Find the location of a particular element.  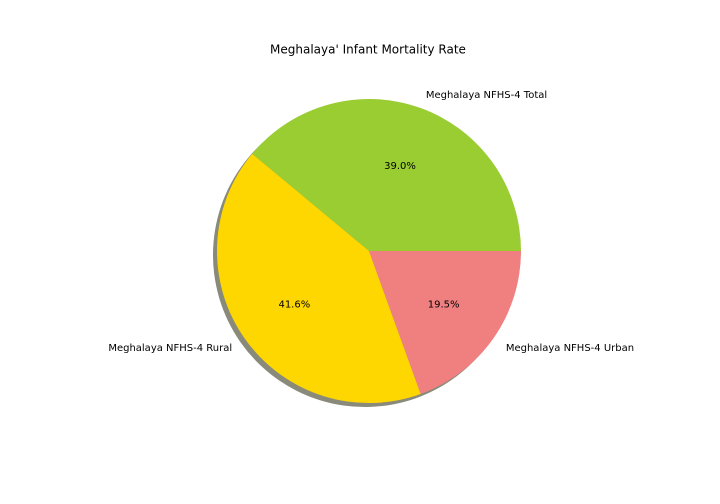

slice-percent-meghalaya-nfhs-4-total: 39.0% is located at coordinates (400, 166).